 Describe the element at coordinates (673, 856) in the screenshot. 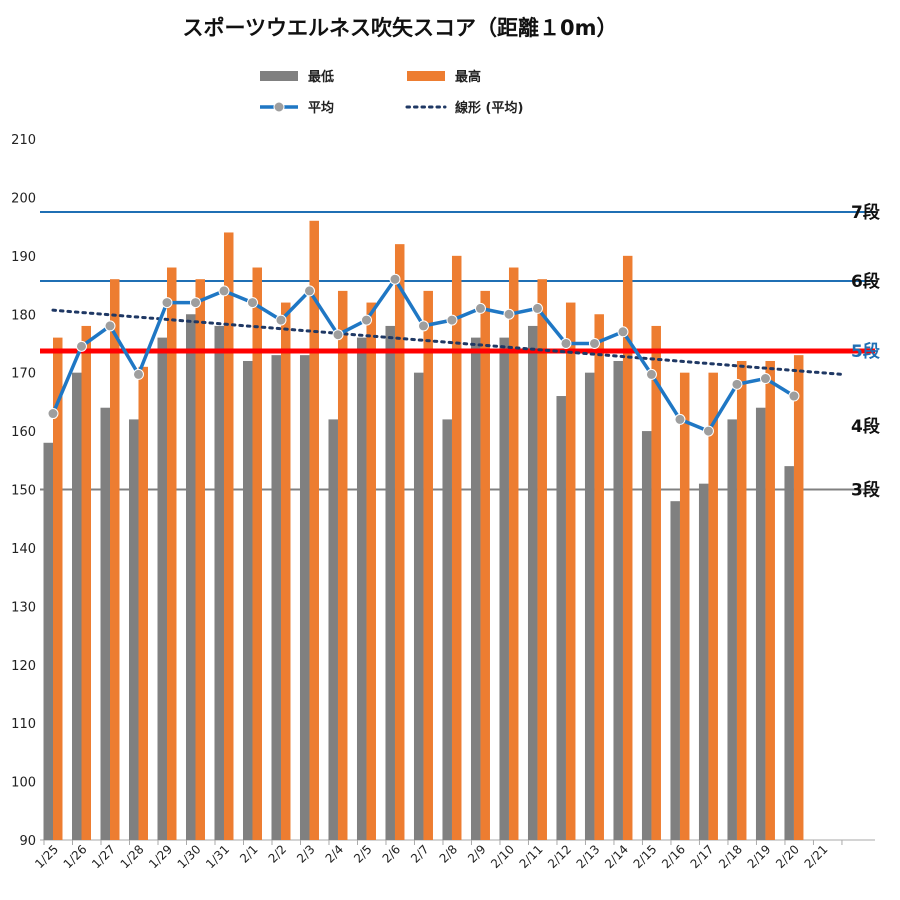

I see `x-tick-label: 2/16` at that location.